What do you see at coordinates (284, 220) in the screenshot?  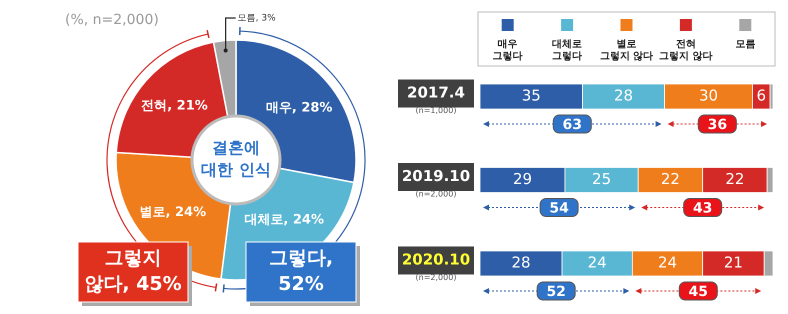 I see `slice-label: 대체로, 24%` at bounding box center [284, 220].